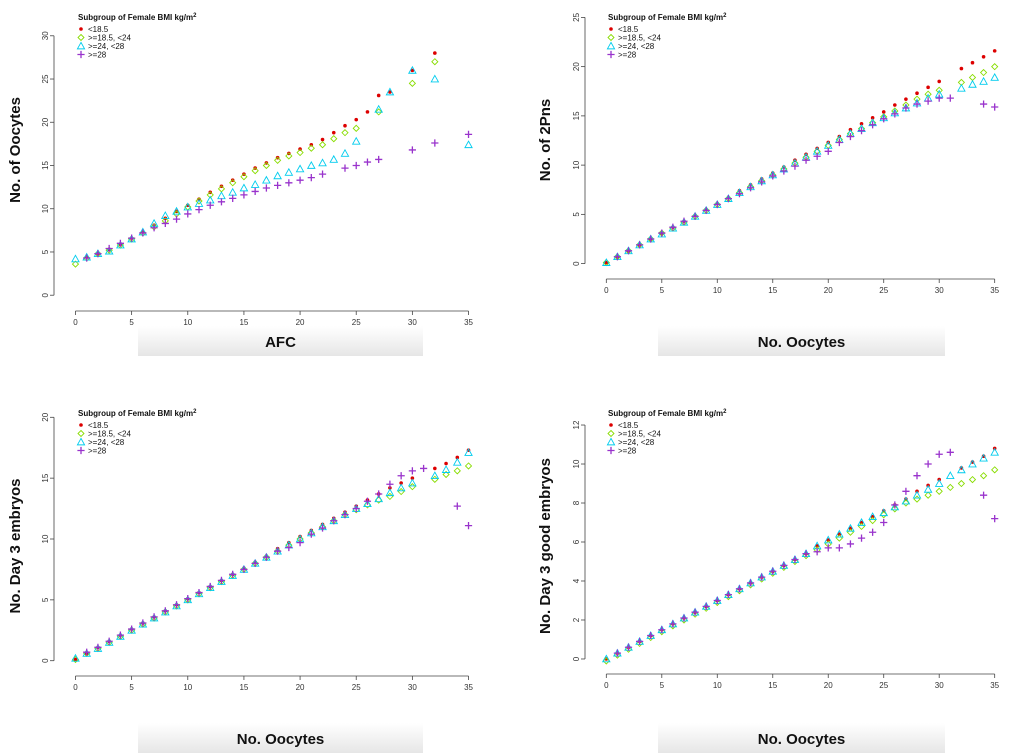 This screenshot has width=1030, height=754. What do you see at coordinates (622, 55) in the screenshot?
I see `legend-item: >=28` at bounding box center [622, 55].